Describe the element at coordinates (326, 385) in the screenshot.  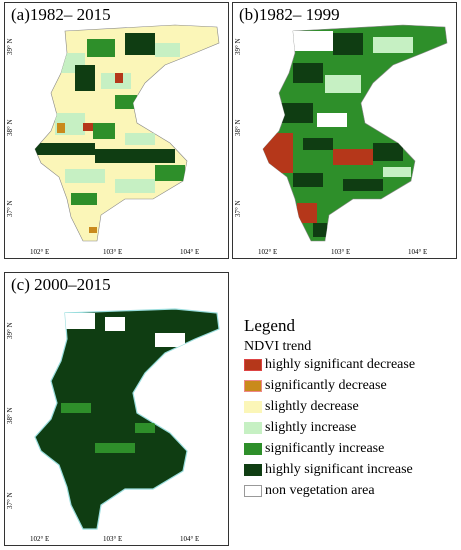
I see `legend-label: significantly decrease` at that location.